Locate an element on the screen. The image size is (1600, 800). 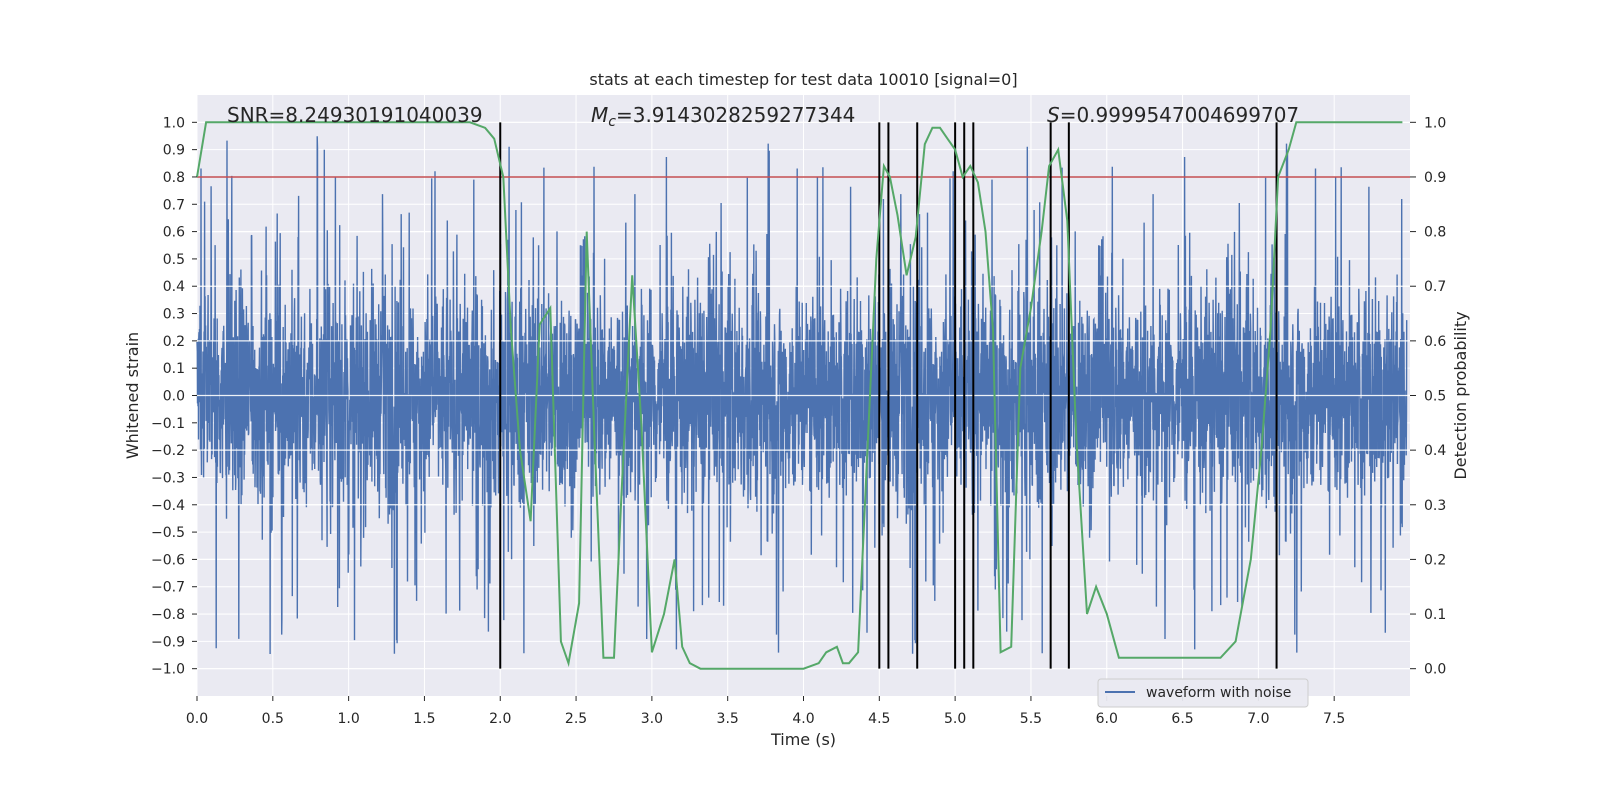
y-tick-label: 0.7 is located at coordinates (174, 205).